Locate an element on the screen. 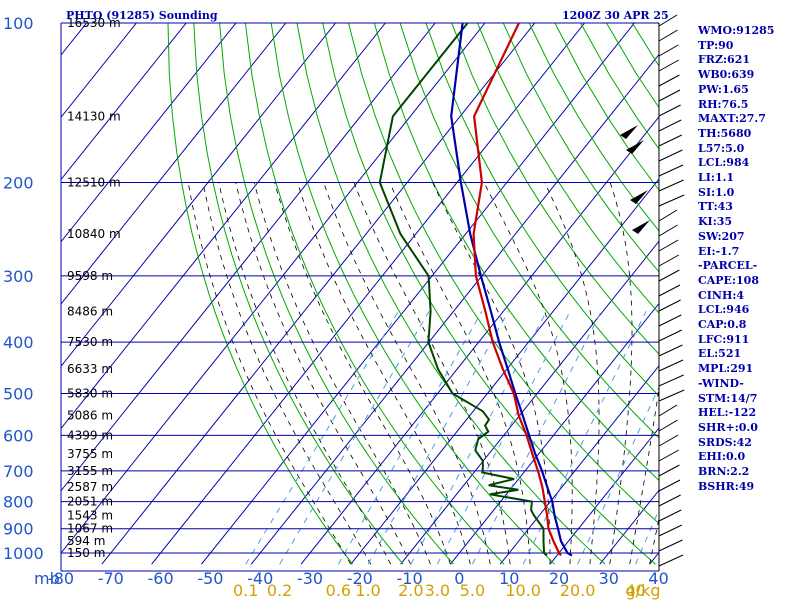  stat-item: FRZ:621 is located at coordinates (724, 60).